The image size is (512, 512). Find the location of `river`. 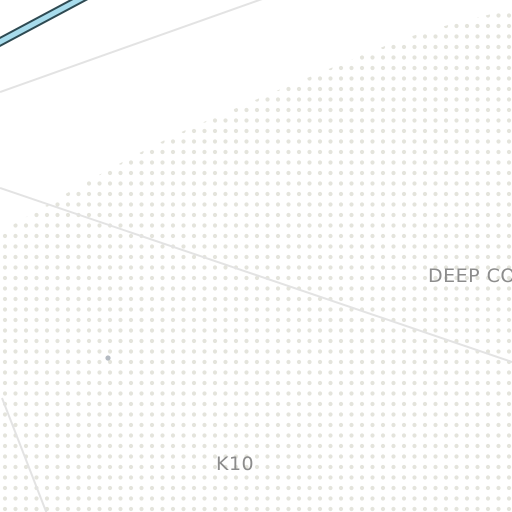

river is located at coordinates (44, 23).